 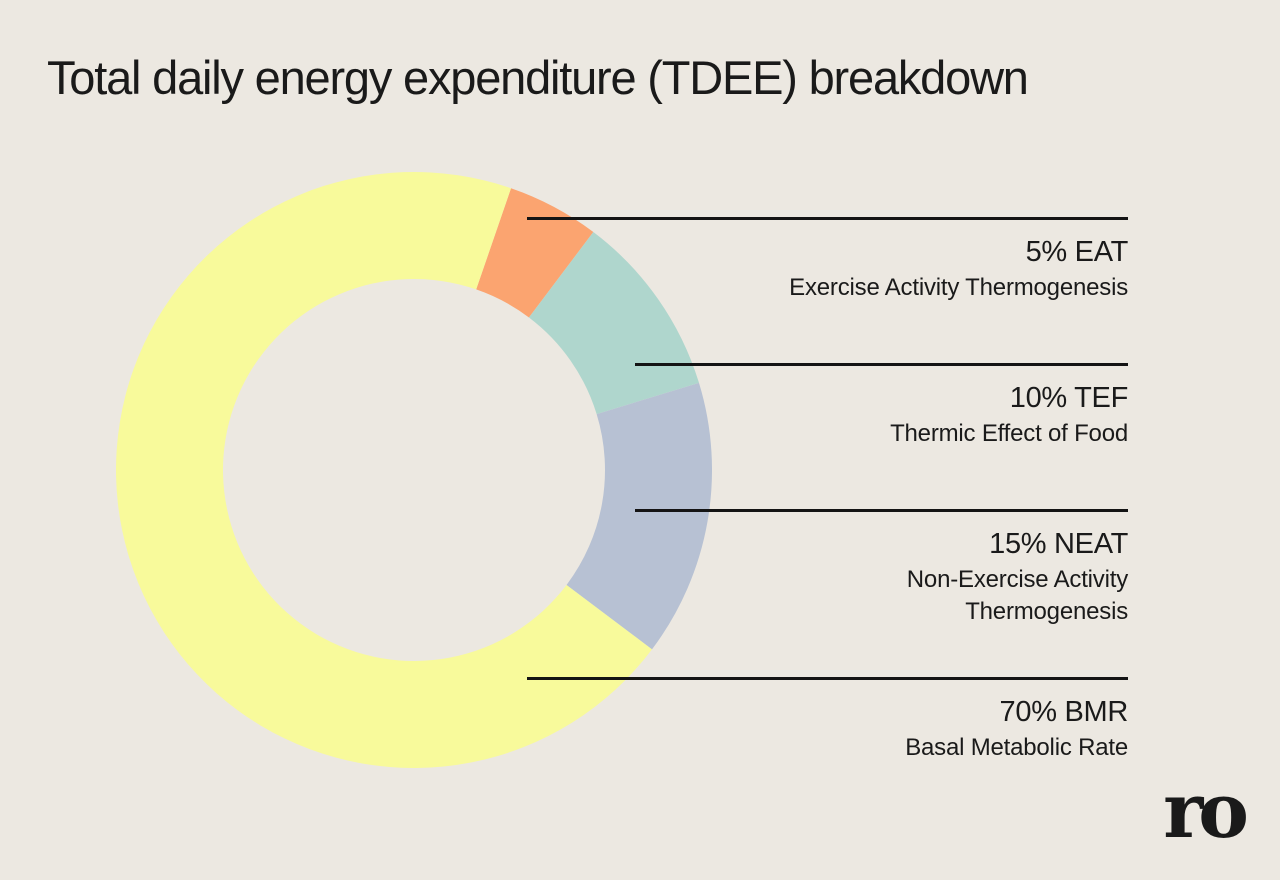 I want to click on callout-neat-value: 15% NEAT, so click(x=1058, y=544).